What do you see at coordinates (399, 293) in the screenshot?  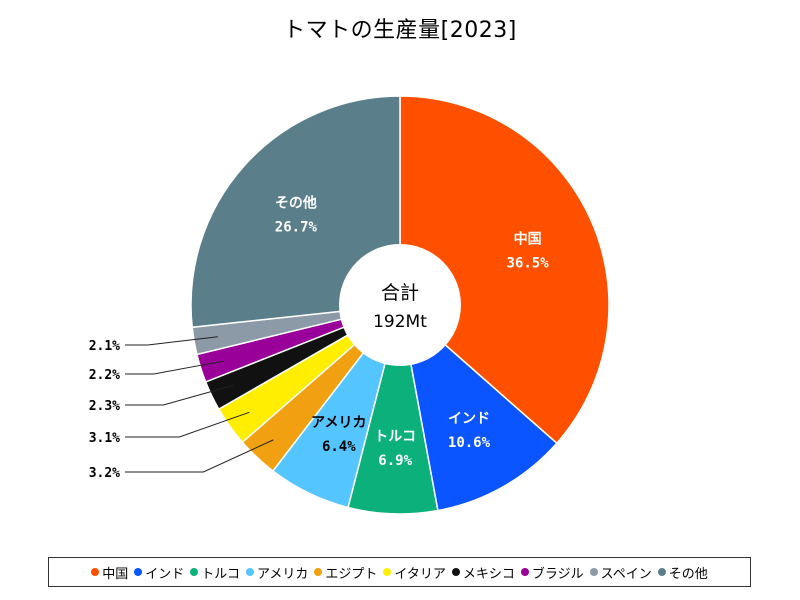 I see `center-total-label: 合計` at bounding box center [399, 293].